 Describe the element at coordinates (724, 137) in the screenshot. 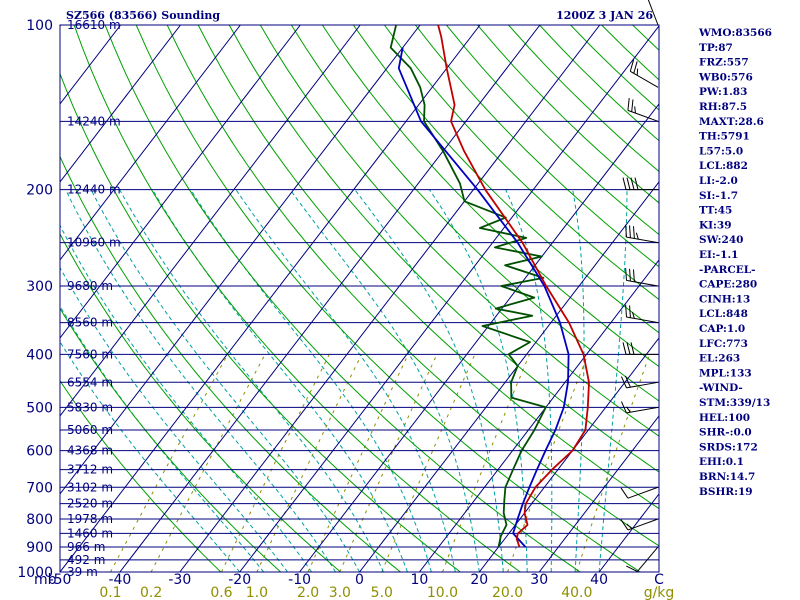

I see `index-item: TH:5791` at that location.